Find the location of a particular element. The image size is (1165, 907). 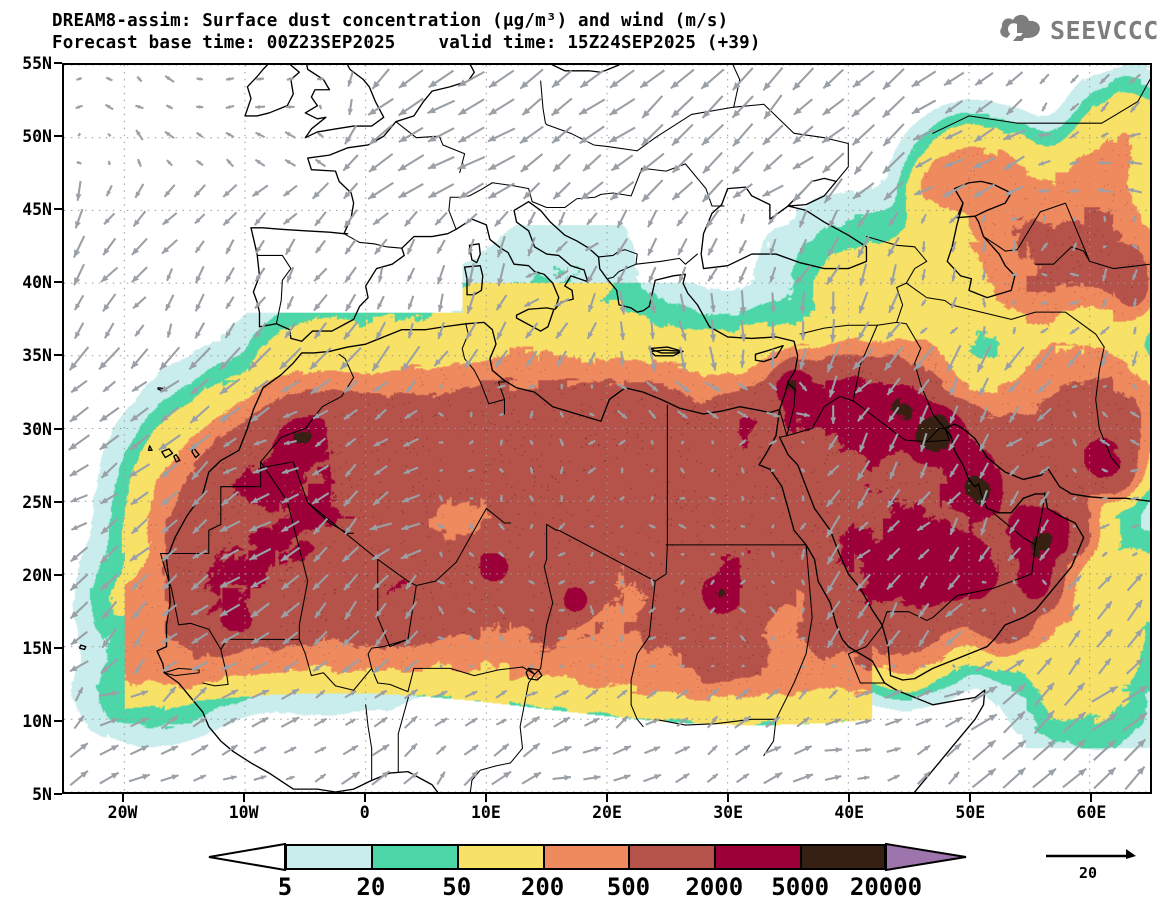

colorbar-bands is located at coordinates (585, 857).